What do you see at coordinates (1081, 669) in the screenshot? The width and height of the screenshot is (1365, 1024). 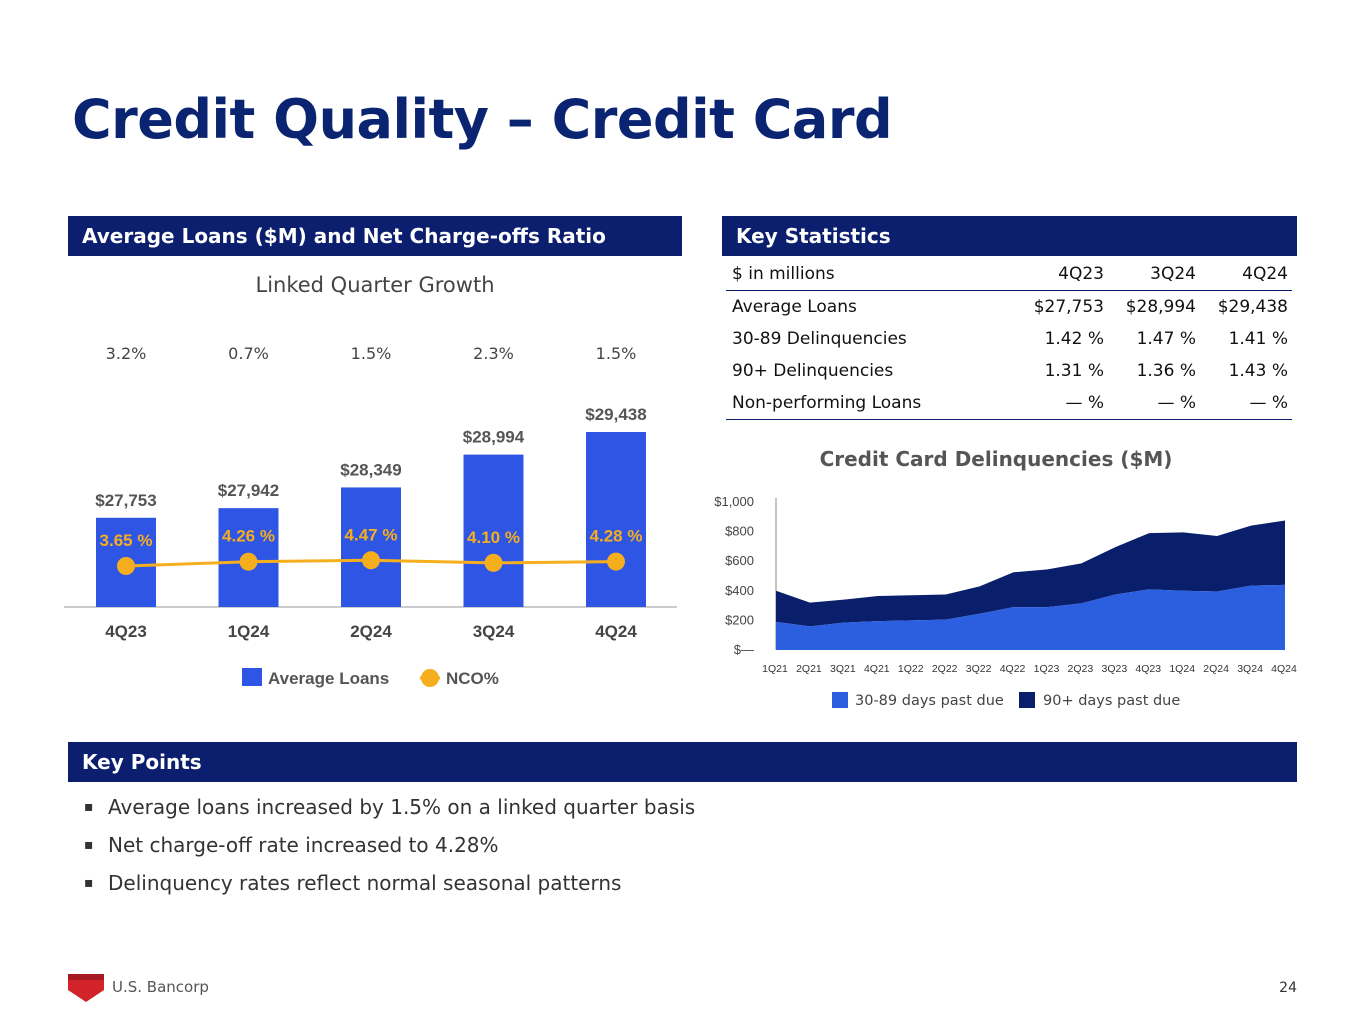 I see `x-tick-label: 2Q23` at bounding box center [1081, 669].